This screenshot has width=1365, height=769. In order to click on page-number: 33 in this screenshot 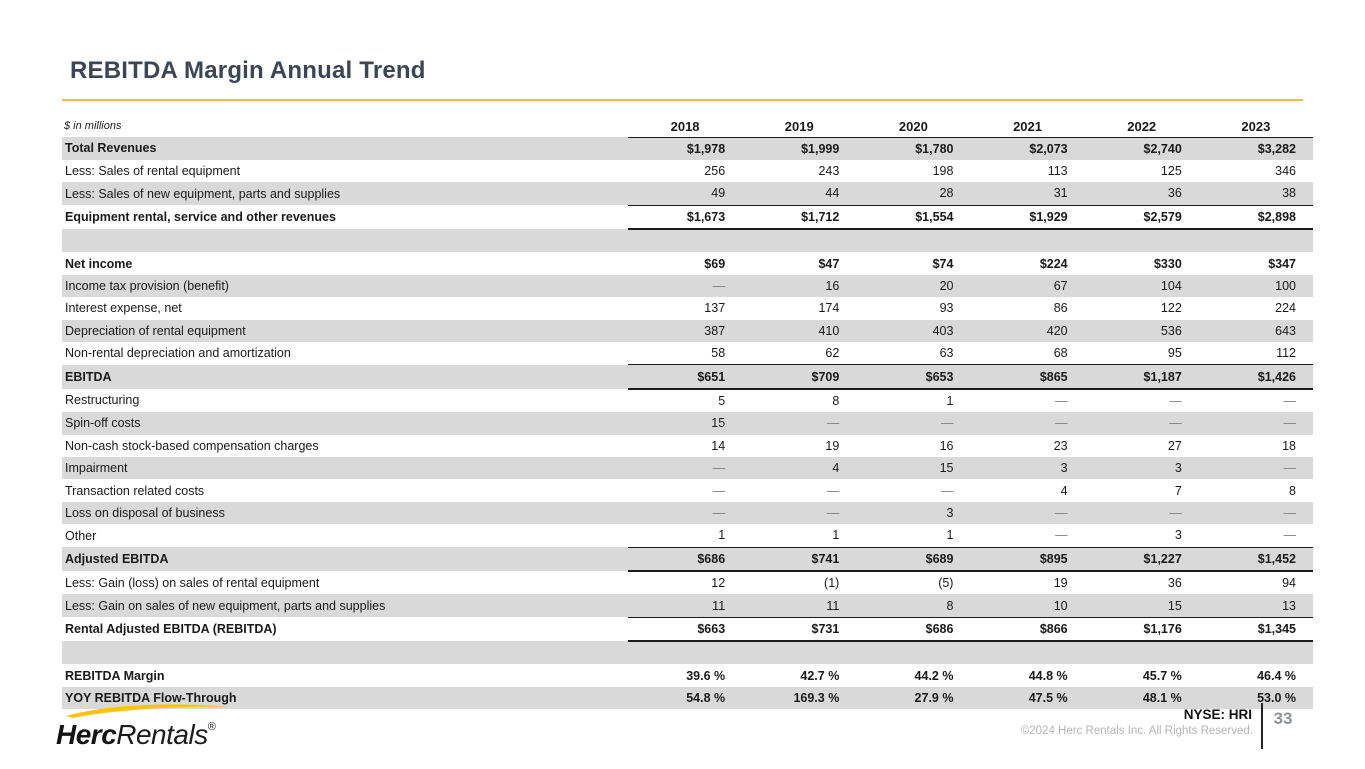, I will do `click(1283, 718)`.